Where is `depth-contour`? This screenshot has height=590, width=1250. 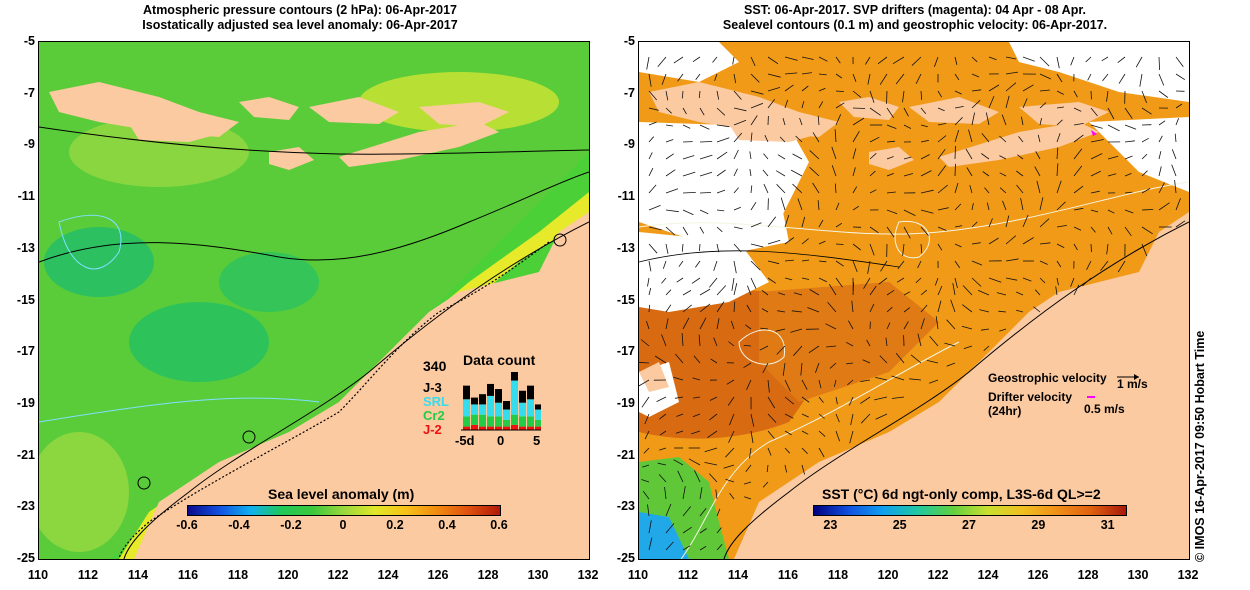
depth-contour is located at coordinates (769, 259).